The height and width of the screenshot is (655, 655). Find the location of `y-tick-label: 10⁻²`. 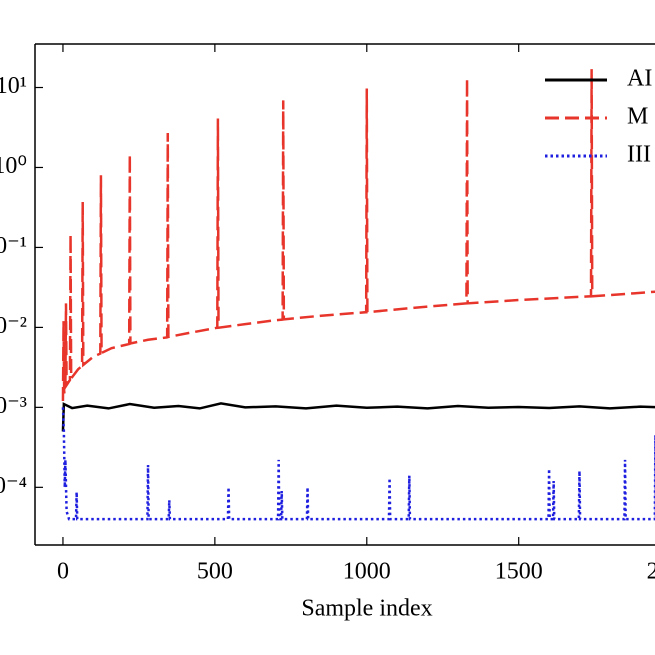

y-tick-label: 10⁻² is located at coordinates (13, 326).